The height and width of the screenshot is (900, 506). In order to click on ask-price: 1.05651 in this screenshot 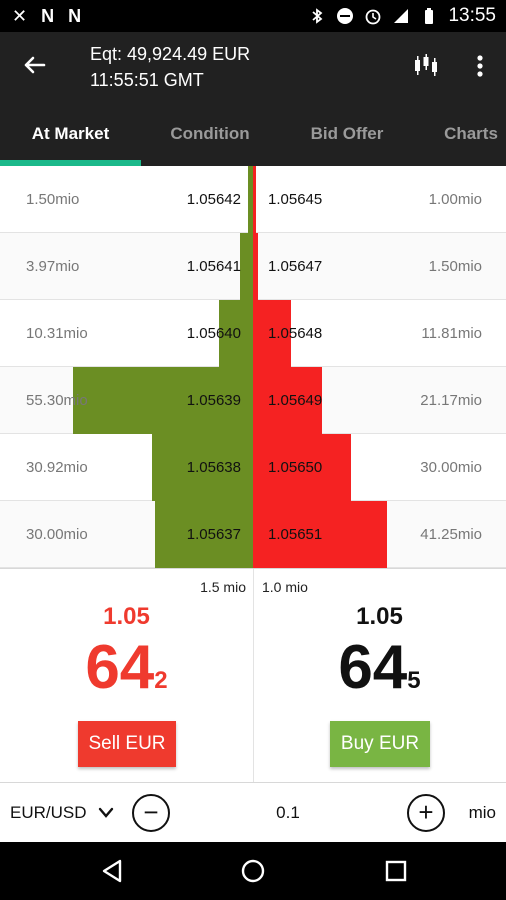, I will do `click(295, 534)`.